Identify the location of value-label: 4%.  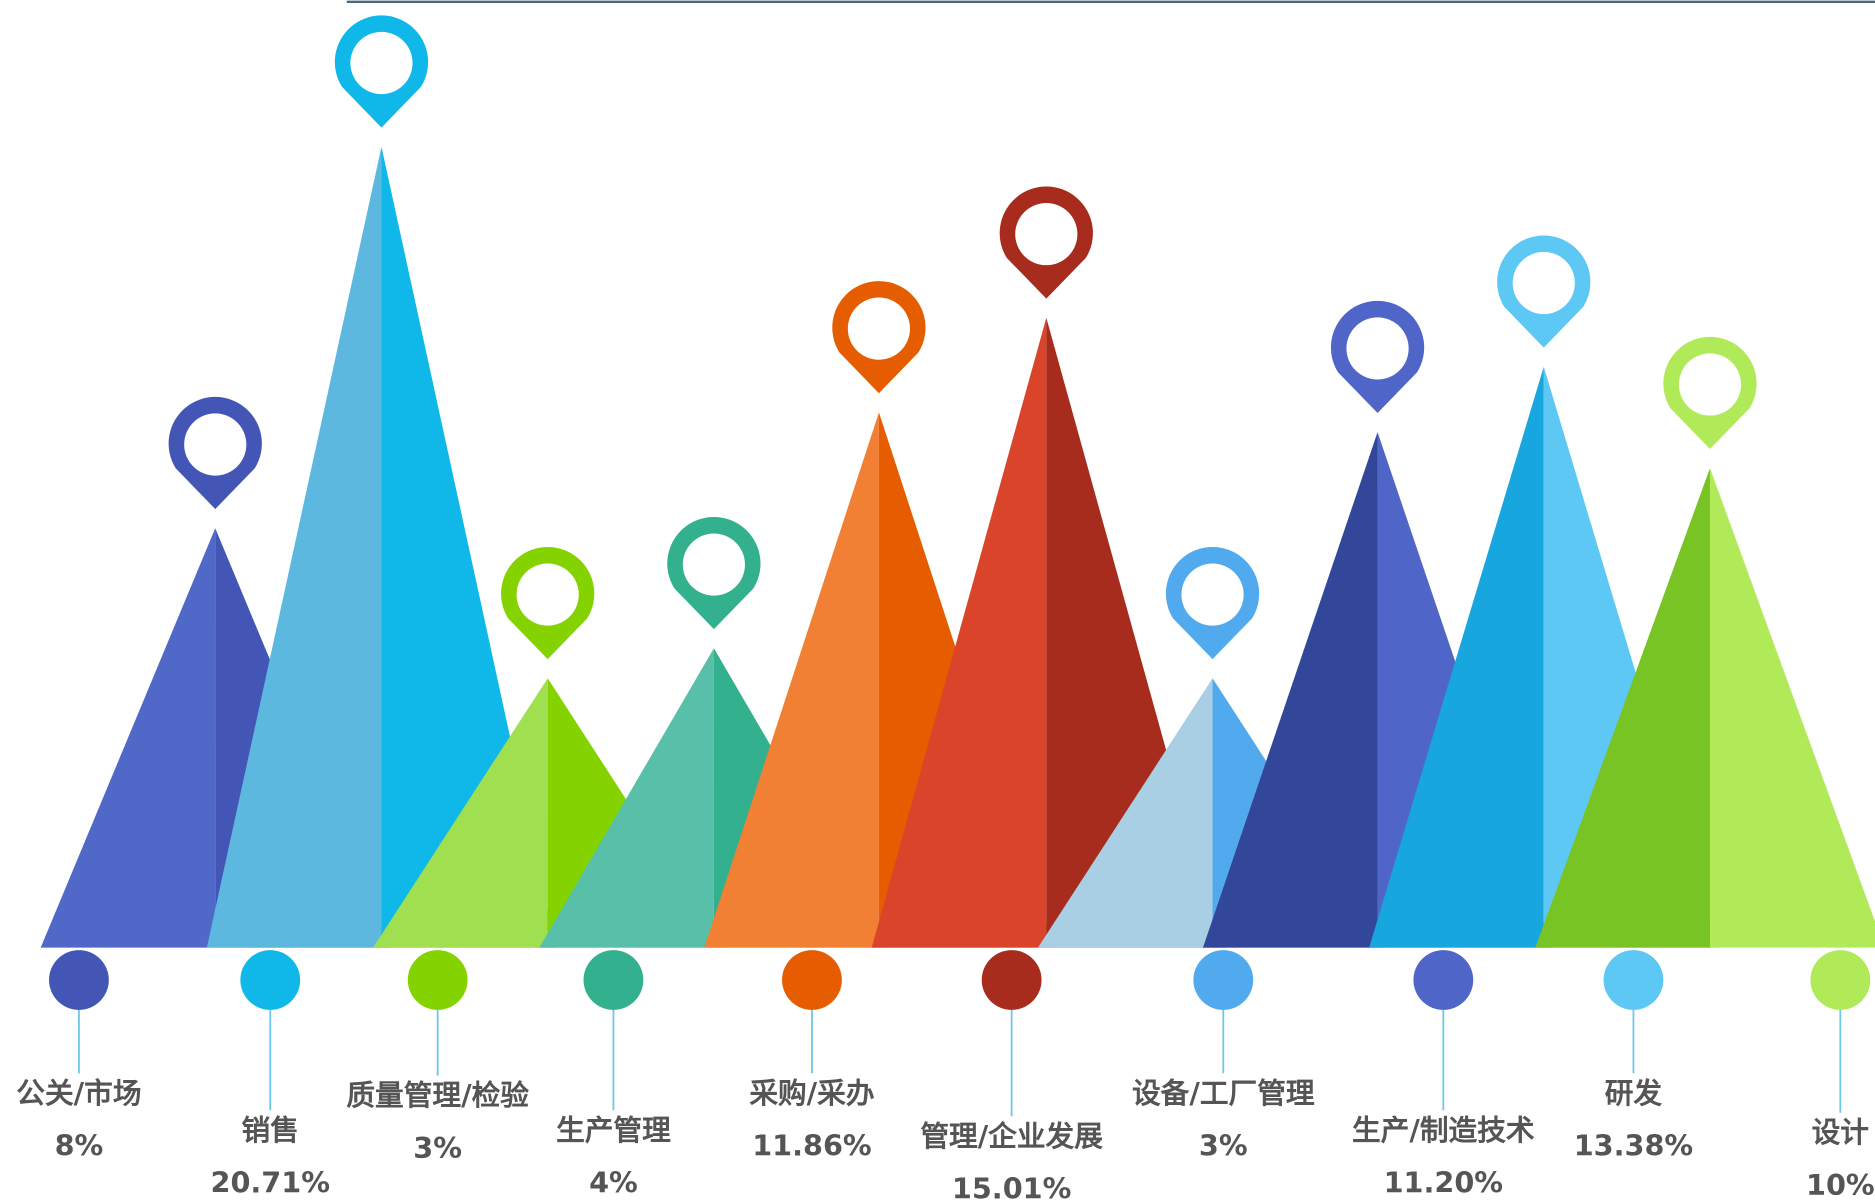
(613, 1182).